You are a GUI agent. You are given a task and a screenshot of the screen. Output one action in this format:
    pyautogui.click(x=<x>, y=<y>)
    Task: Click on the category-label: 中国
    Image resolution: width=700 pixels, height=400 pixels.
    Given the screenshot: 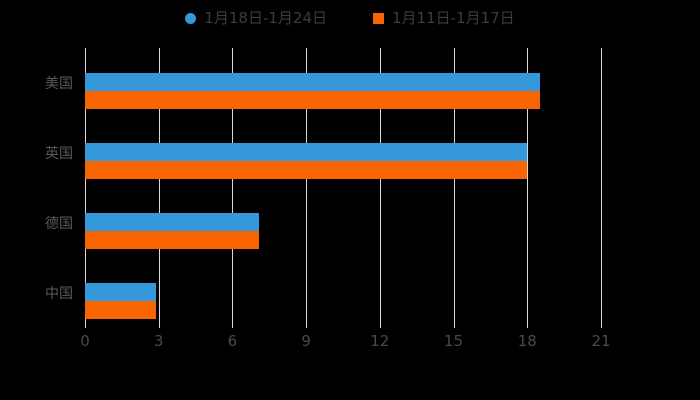 What is the action you would take?
    pyautogui.click(x=59, y=294)
    